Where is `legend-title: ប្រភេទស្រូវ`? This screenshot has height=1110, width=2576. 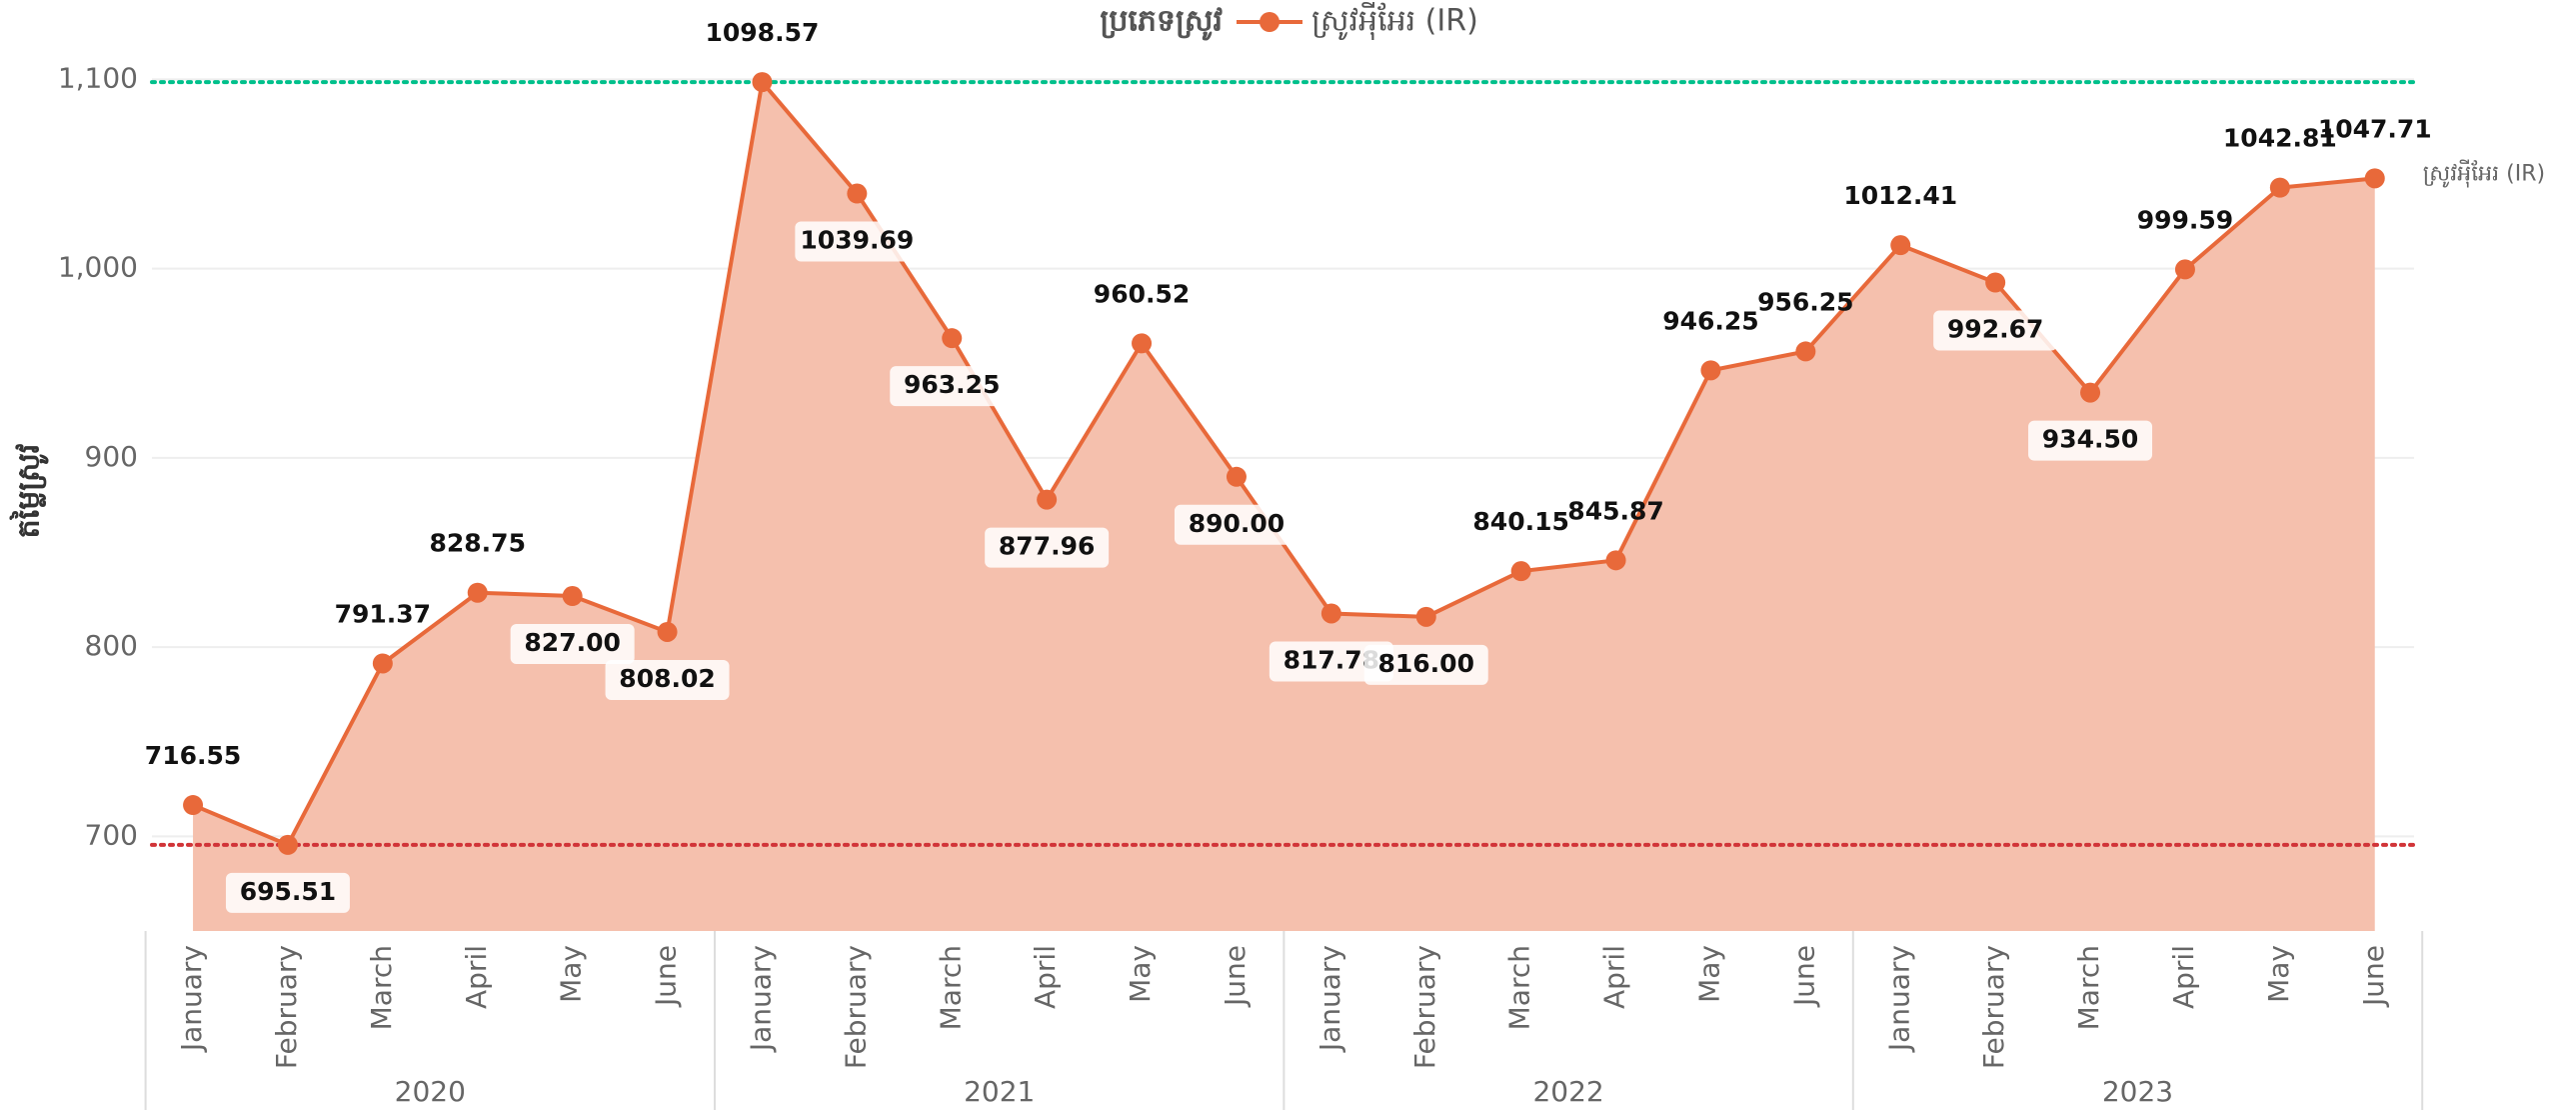
legend-title: ប្រភេទស្រូវ is located at coordinates (1161, 23).